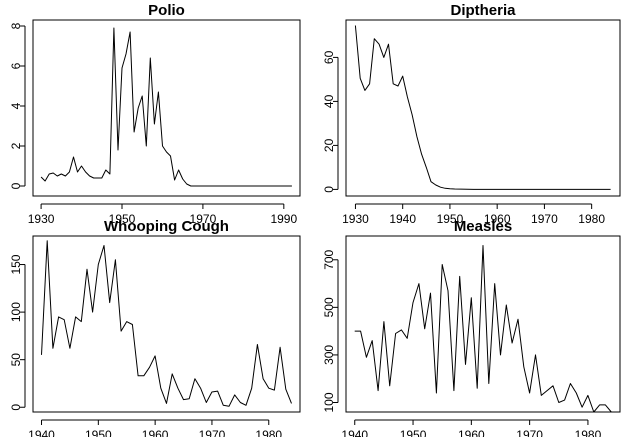  What do you see at coordinates (329, 145) in the screenshot?
I see `y-tick-label: 20` at bounding box center [329, 145].